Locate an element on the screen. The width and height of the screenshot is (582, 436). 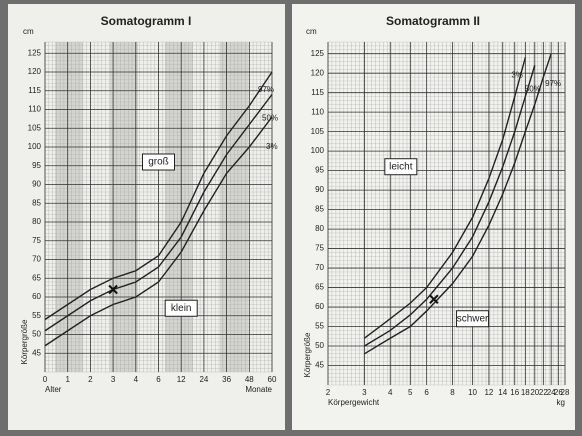
x-tick-label: 26 is located at coordinates (558, 392).